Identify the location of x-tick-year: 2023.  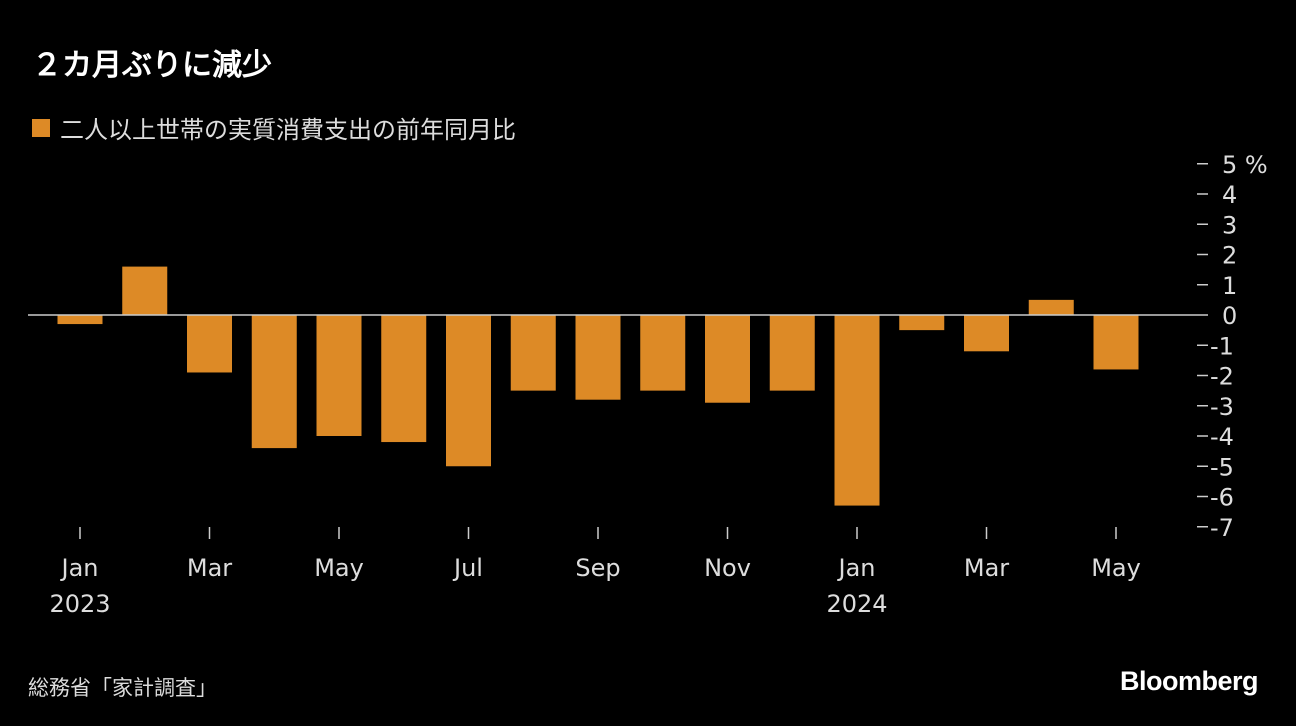
(79, 604).